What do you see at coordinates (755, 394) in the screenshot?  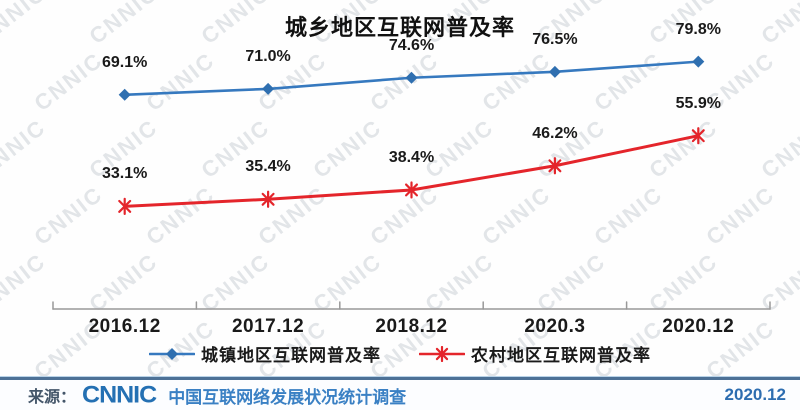 I see `footer-date: 2020.12` at bounding box center [755, 394].